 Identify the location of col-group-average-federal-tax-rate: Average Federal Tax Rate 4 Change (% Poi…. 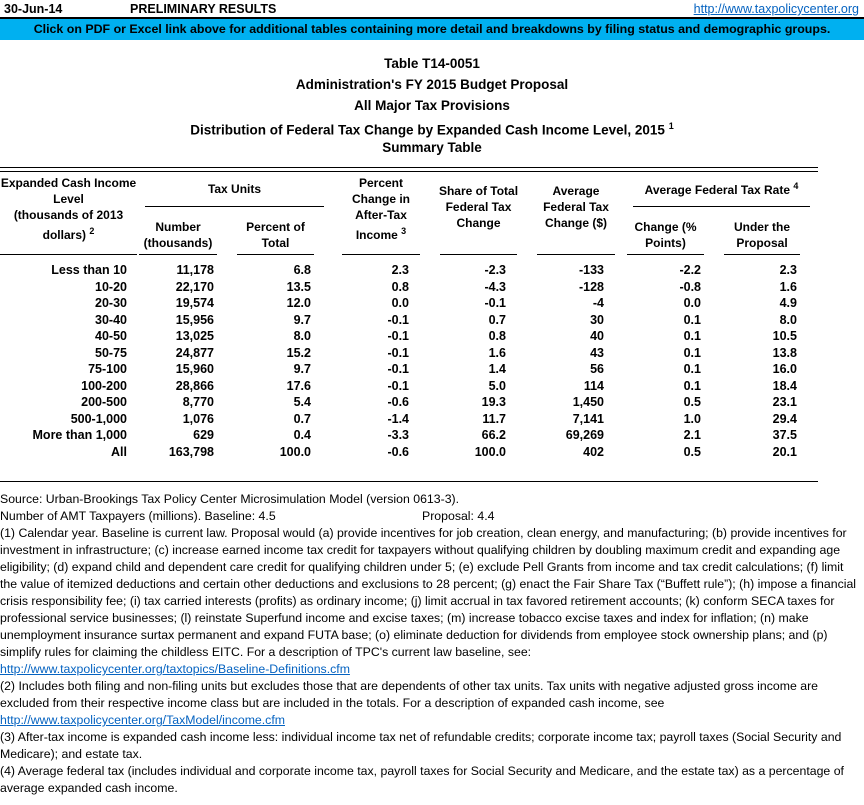
(721, 213).